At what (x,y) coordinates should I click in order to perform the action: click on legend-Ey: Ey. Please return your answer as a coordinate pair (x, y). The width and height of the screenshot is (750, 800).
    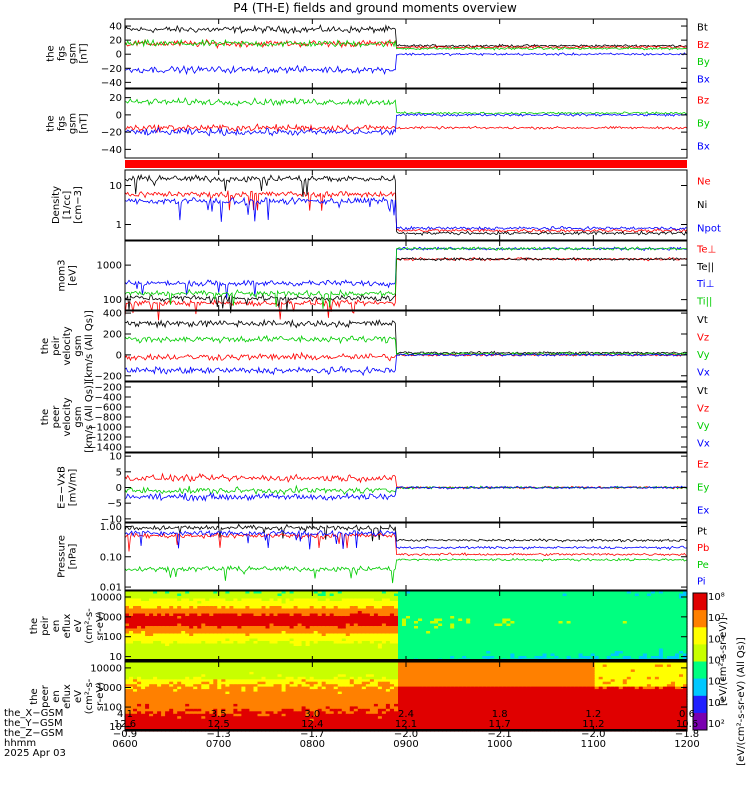
    Looking at the image, I should click on (703, 488).